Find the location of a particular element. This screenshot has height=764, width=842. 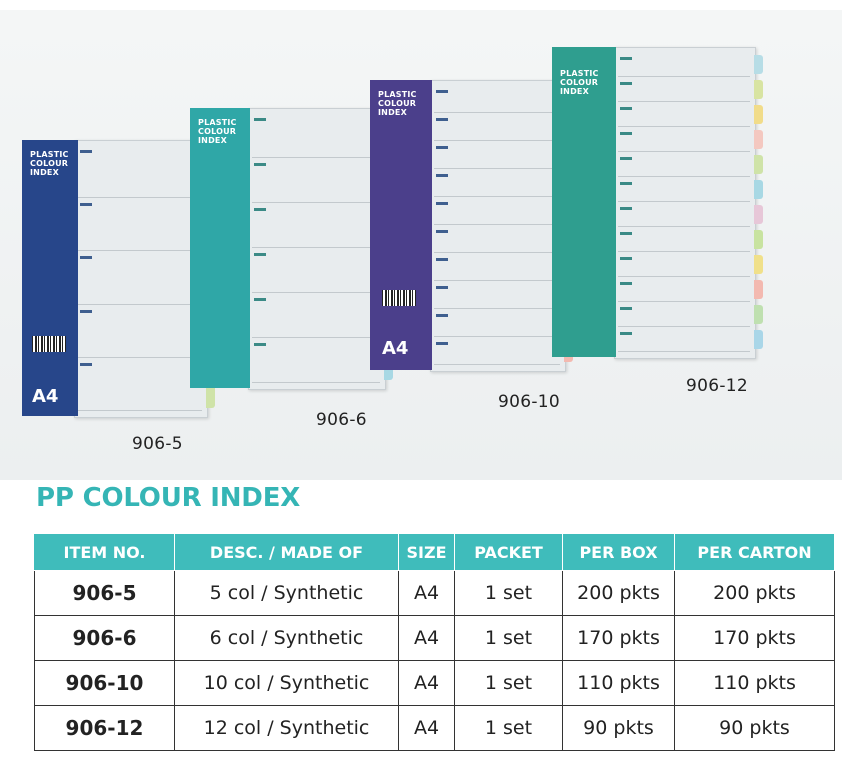

column-header: PER BOX is located at coordinates (618, 552).